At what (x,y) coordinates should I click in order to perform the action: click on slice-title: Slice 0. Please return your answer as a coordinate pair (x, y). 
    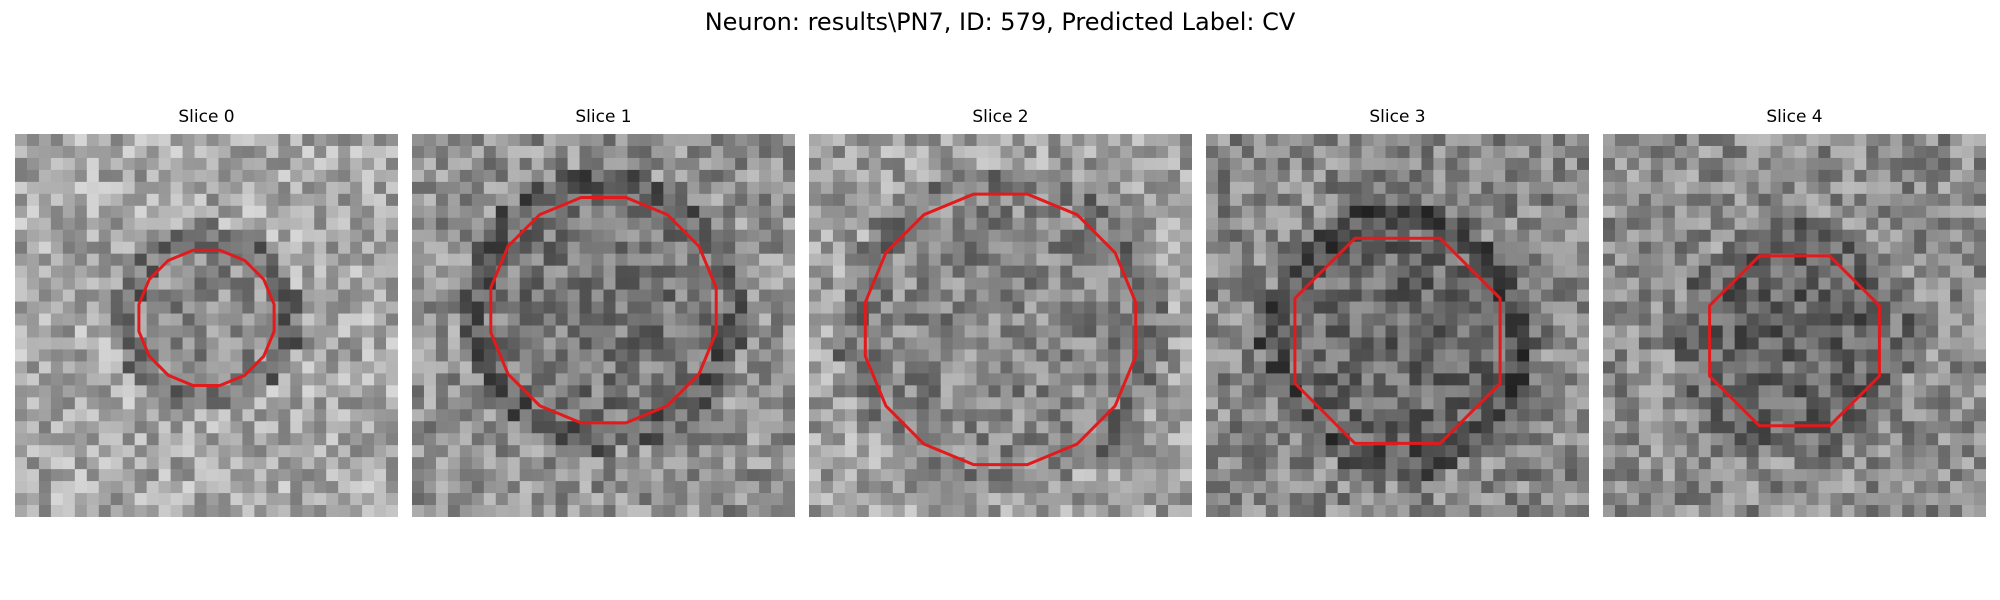
    Looking at the image, I should click on (206, 117).